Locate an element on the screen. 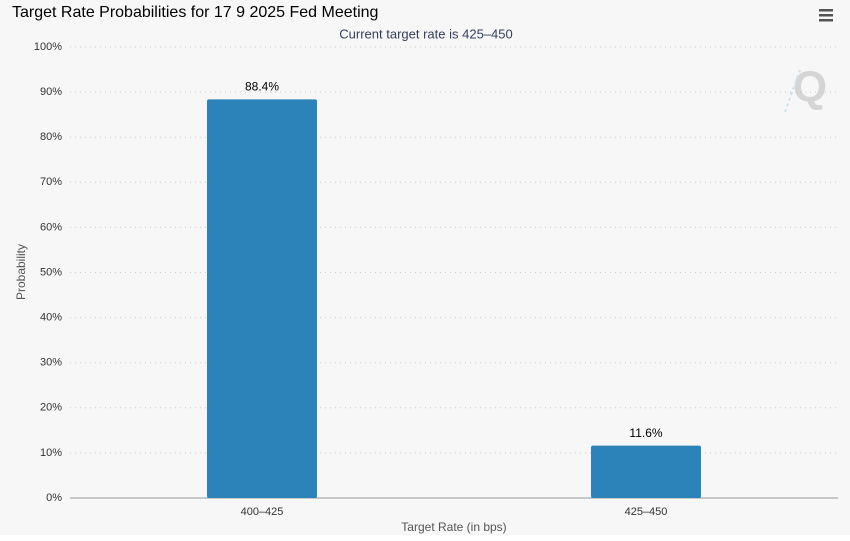 The width and height of the screenshot is (850, 541). y-tick-label: 10% is located at coordinates (51, 453).